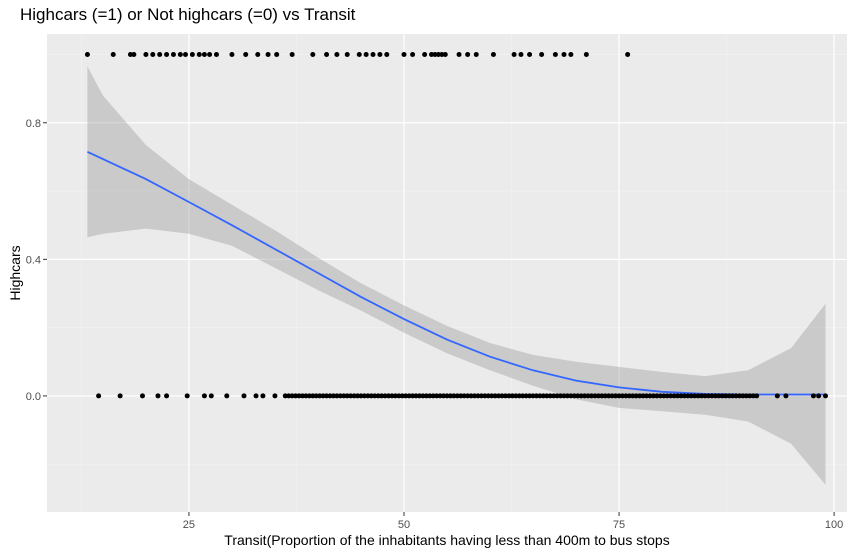 This screenshot has width=863, height=555. I want to click on y-axis-title: Highcars, so click(15, 272).